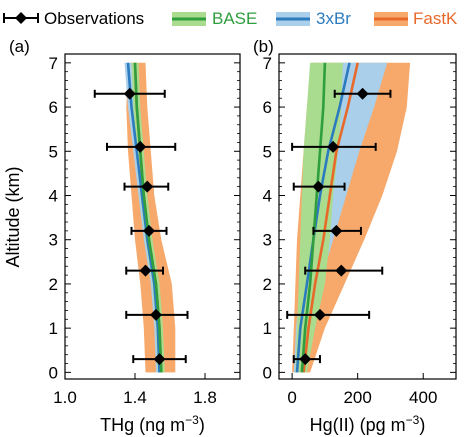 The height and width of the screenshot is (437, 465). What do you see at coordinates (53, 372) in the screenshot?
I see `y-tick-label-a: 0` at bounding box center [53, 372].